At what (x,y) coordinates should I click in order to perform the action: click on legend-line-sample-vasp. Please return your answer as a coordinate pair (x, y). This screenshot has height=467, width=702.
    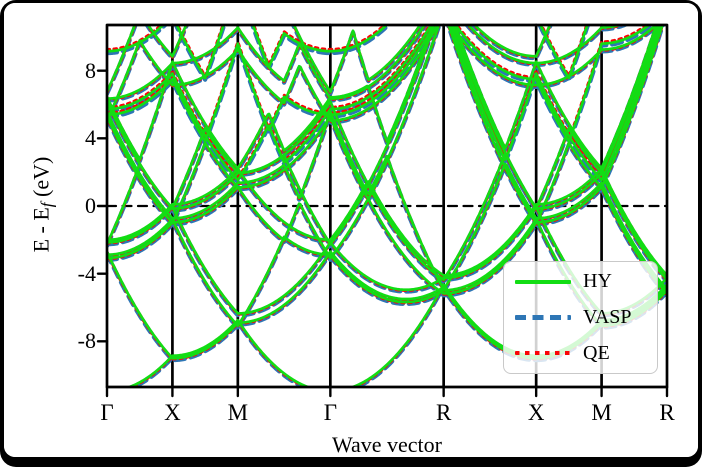
    Looking at the image, I should click on (543, 317).